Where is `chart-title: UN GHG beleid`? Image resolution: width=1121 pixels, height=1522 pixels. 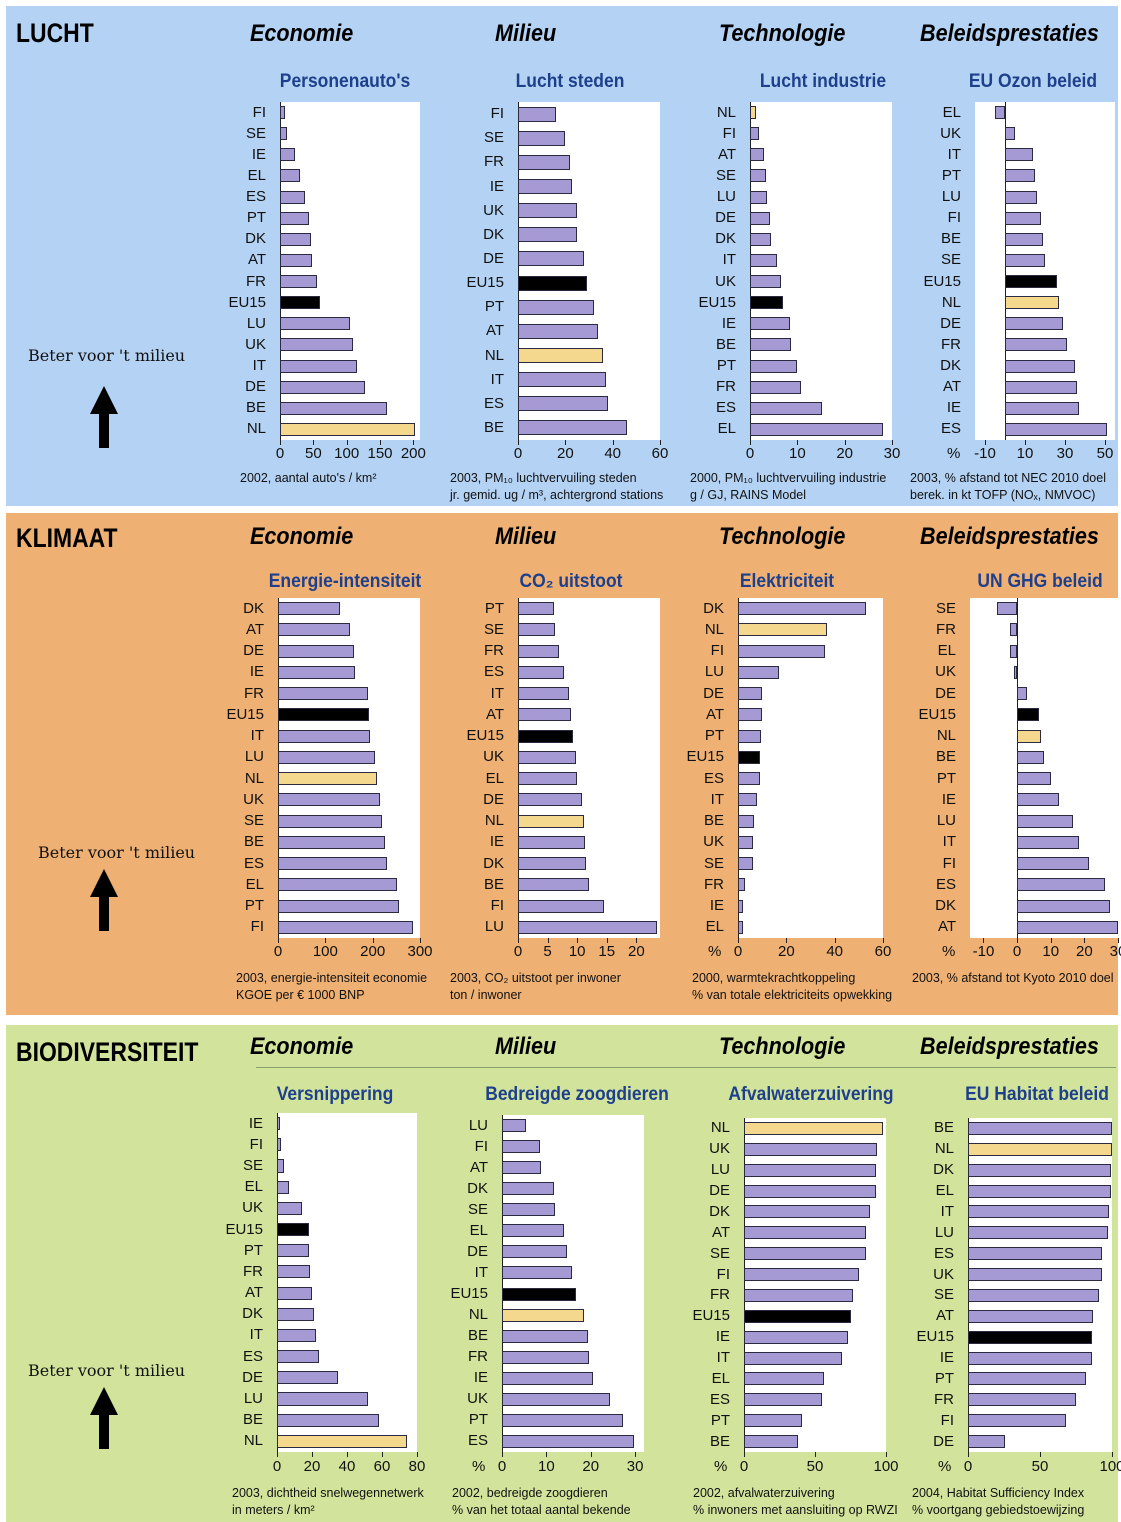 chart-title: UN GHG beleid is located at coordinates (1040, 581).